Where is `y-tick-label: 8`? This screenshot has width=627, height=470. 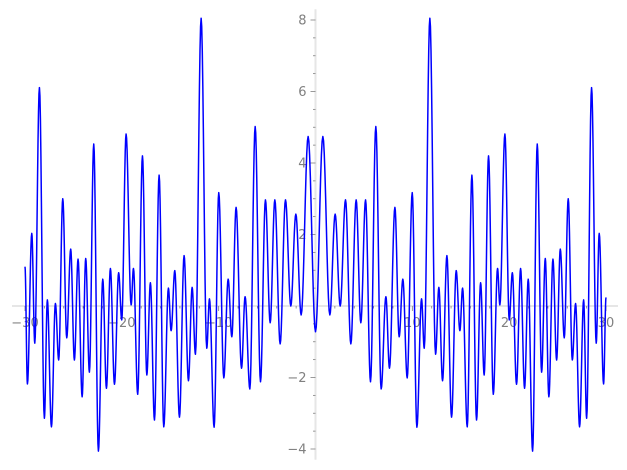
y-tick-label: 8 is located at coordinates (302, 21).